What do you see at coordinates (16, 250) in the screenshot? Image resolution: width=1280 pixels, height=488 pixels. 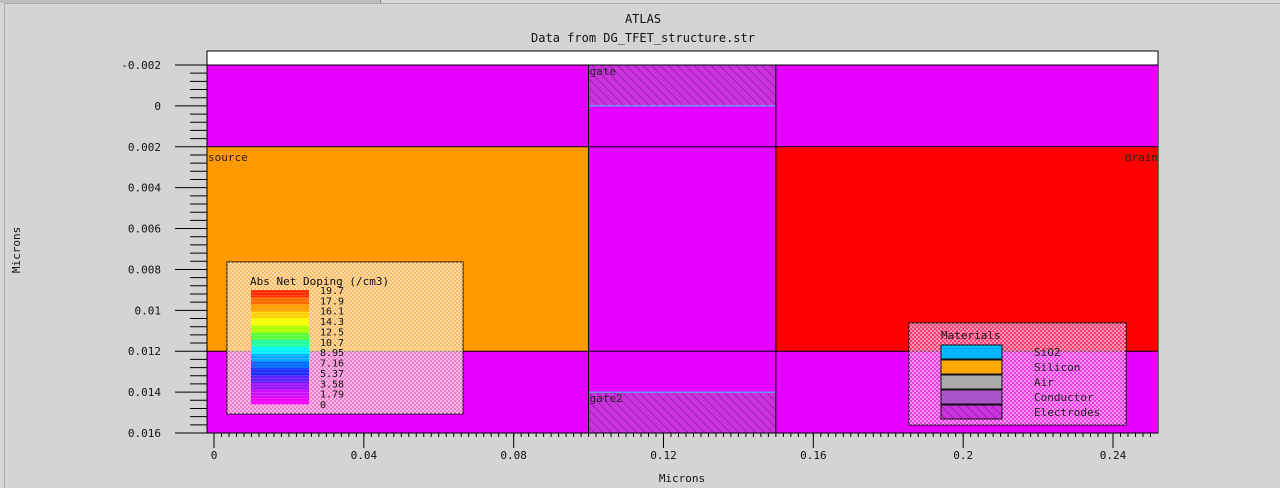 I see `y-axis-label: Microns` at bounding box center [16, 250].